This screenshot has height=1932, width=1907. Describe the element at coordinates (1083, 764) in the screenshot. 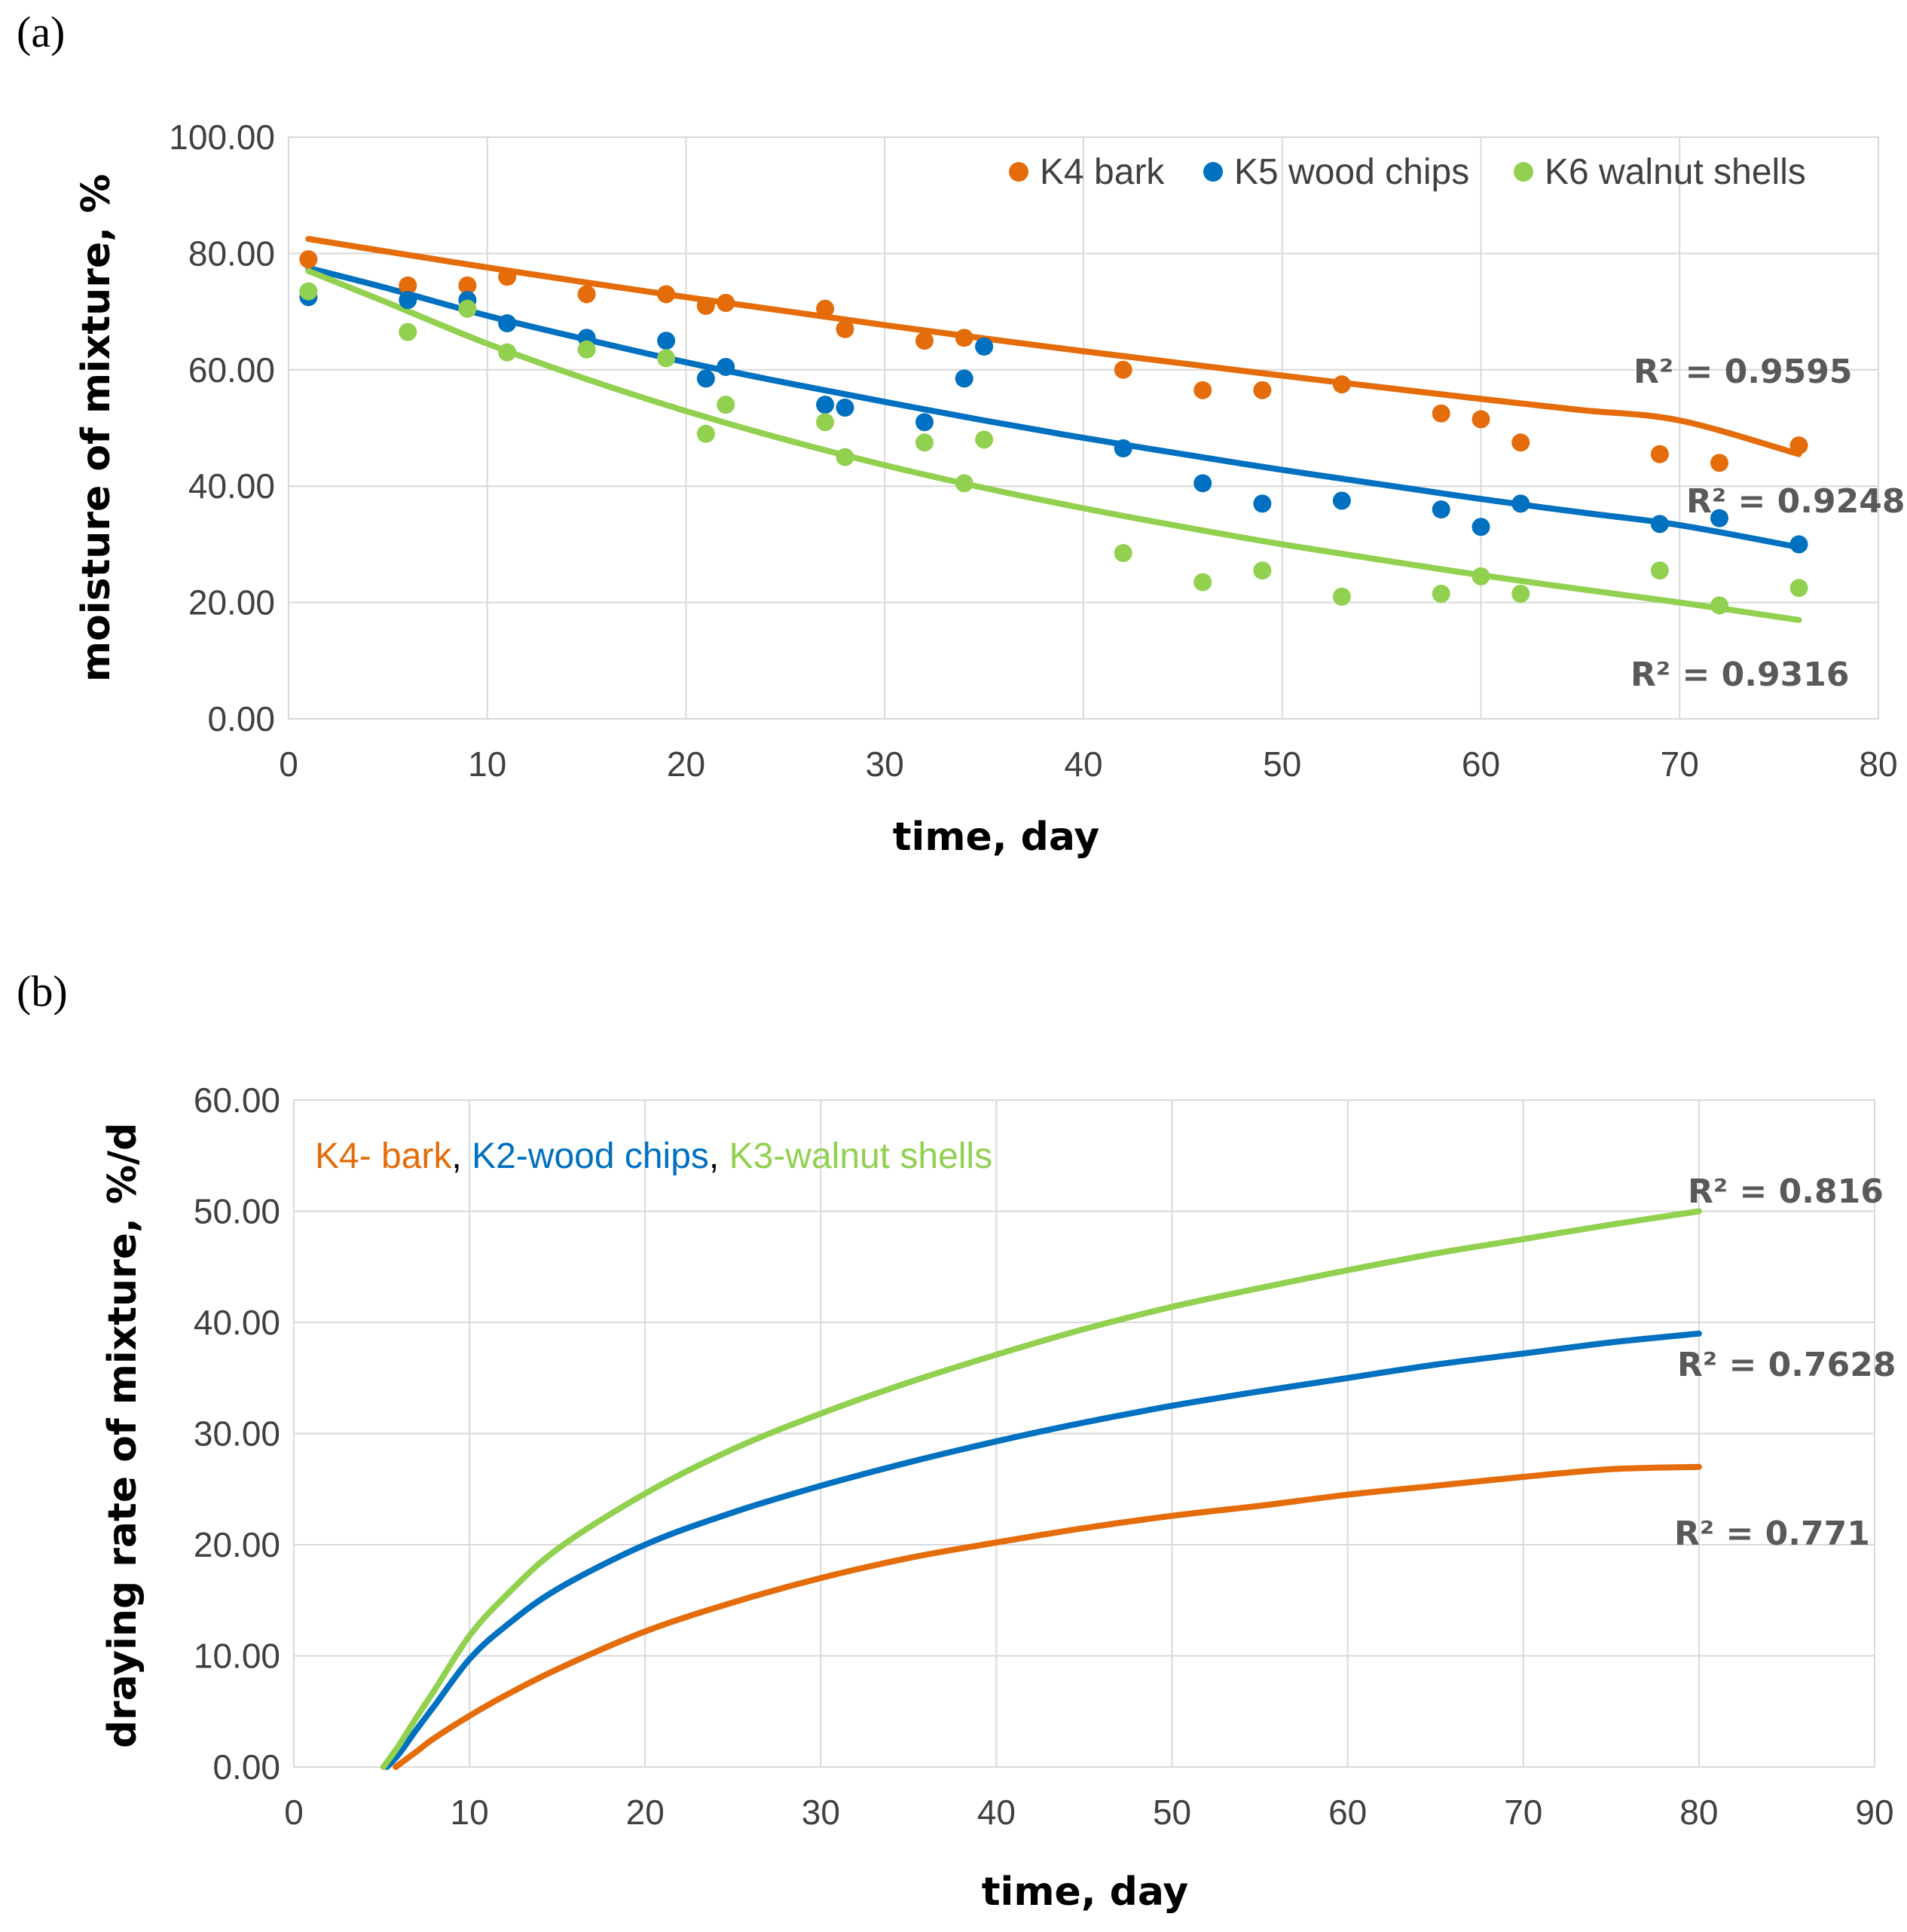

I see `x-tick-label-a: 40` at that location.